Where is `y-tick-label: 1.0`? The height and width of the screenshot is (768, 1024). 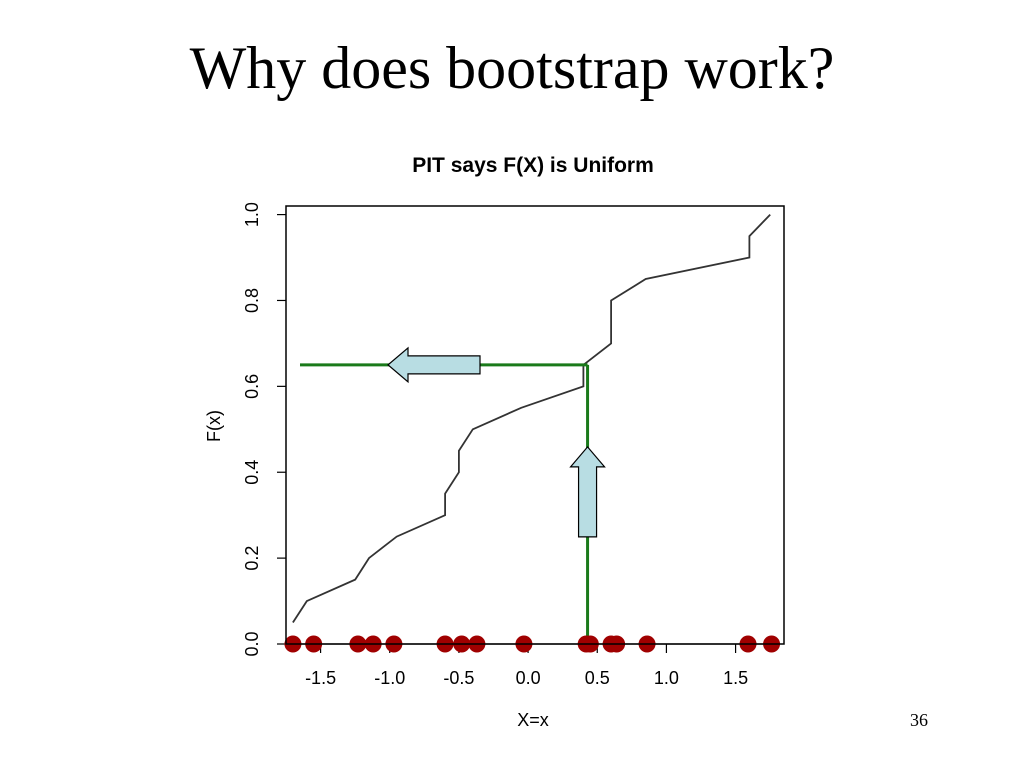
y-tick-label: 1.0 is located at coordinates (252, 214).